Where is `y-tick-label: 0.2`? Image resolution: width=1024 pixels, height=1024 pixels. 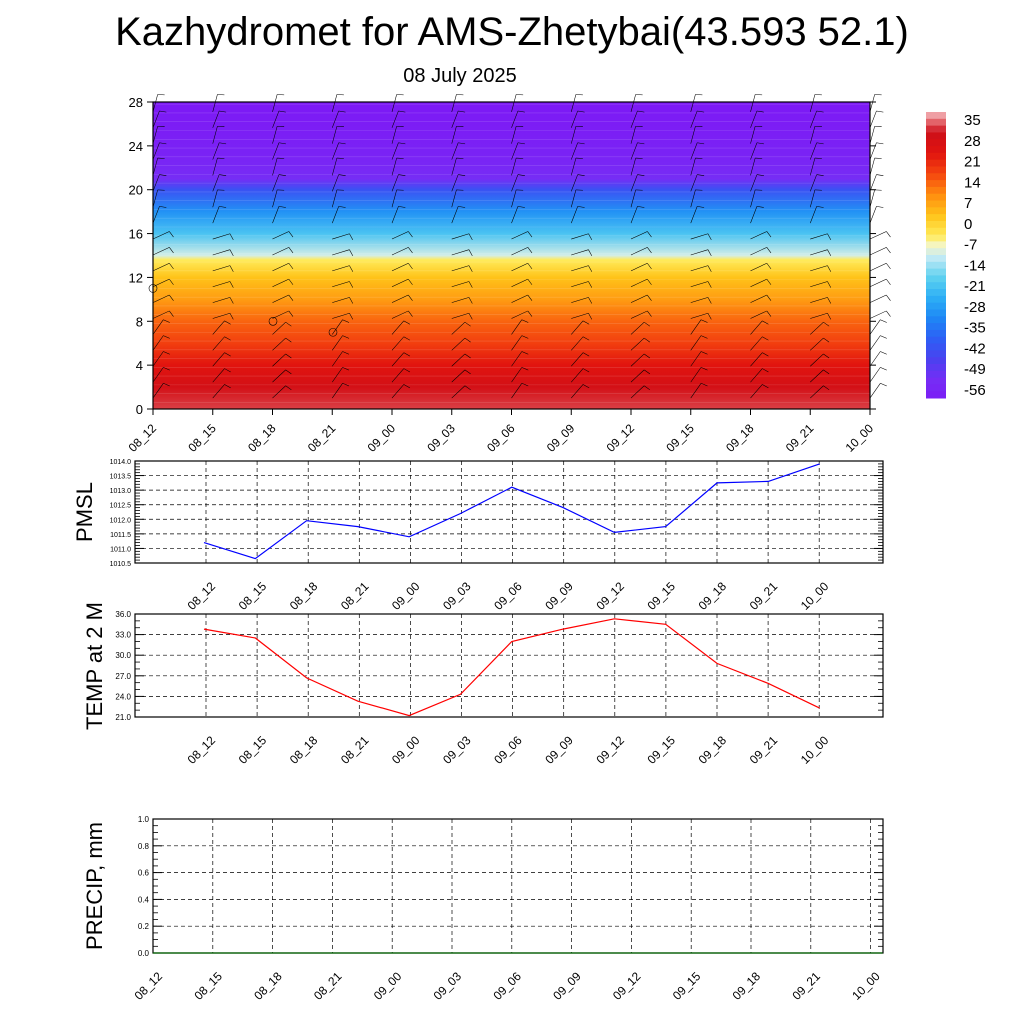 y-tick-label: 0.2 is located at coordinates (144, 926).